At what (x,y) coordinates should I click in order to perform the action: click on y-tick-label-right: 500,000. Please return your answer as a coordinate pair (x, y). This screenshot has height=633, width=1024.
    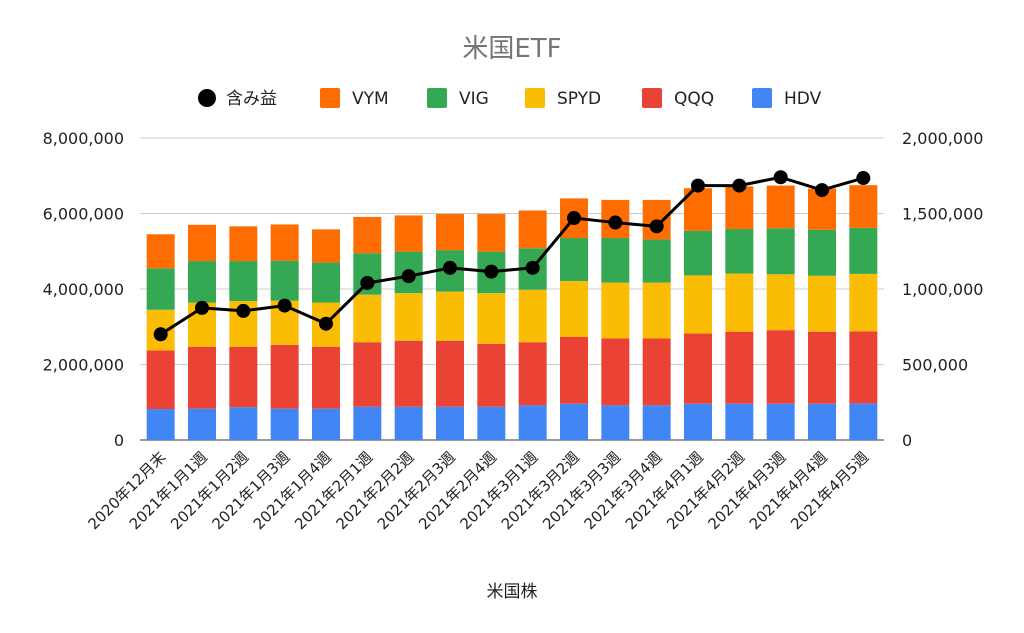
    Looking at the image, I should click on (935, 365).